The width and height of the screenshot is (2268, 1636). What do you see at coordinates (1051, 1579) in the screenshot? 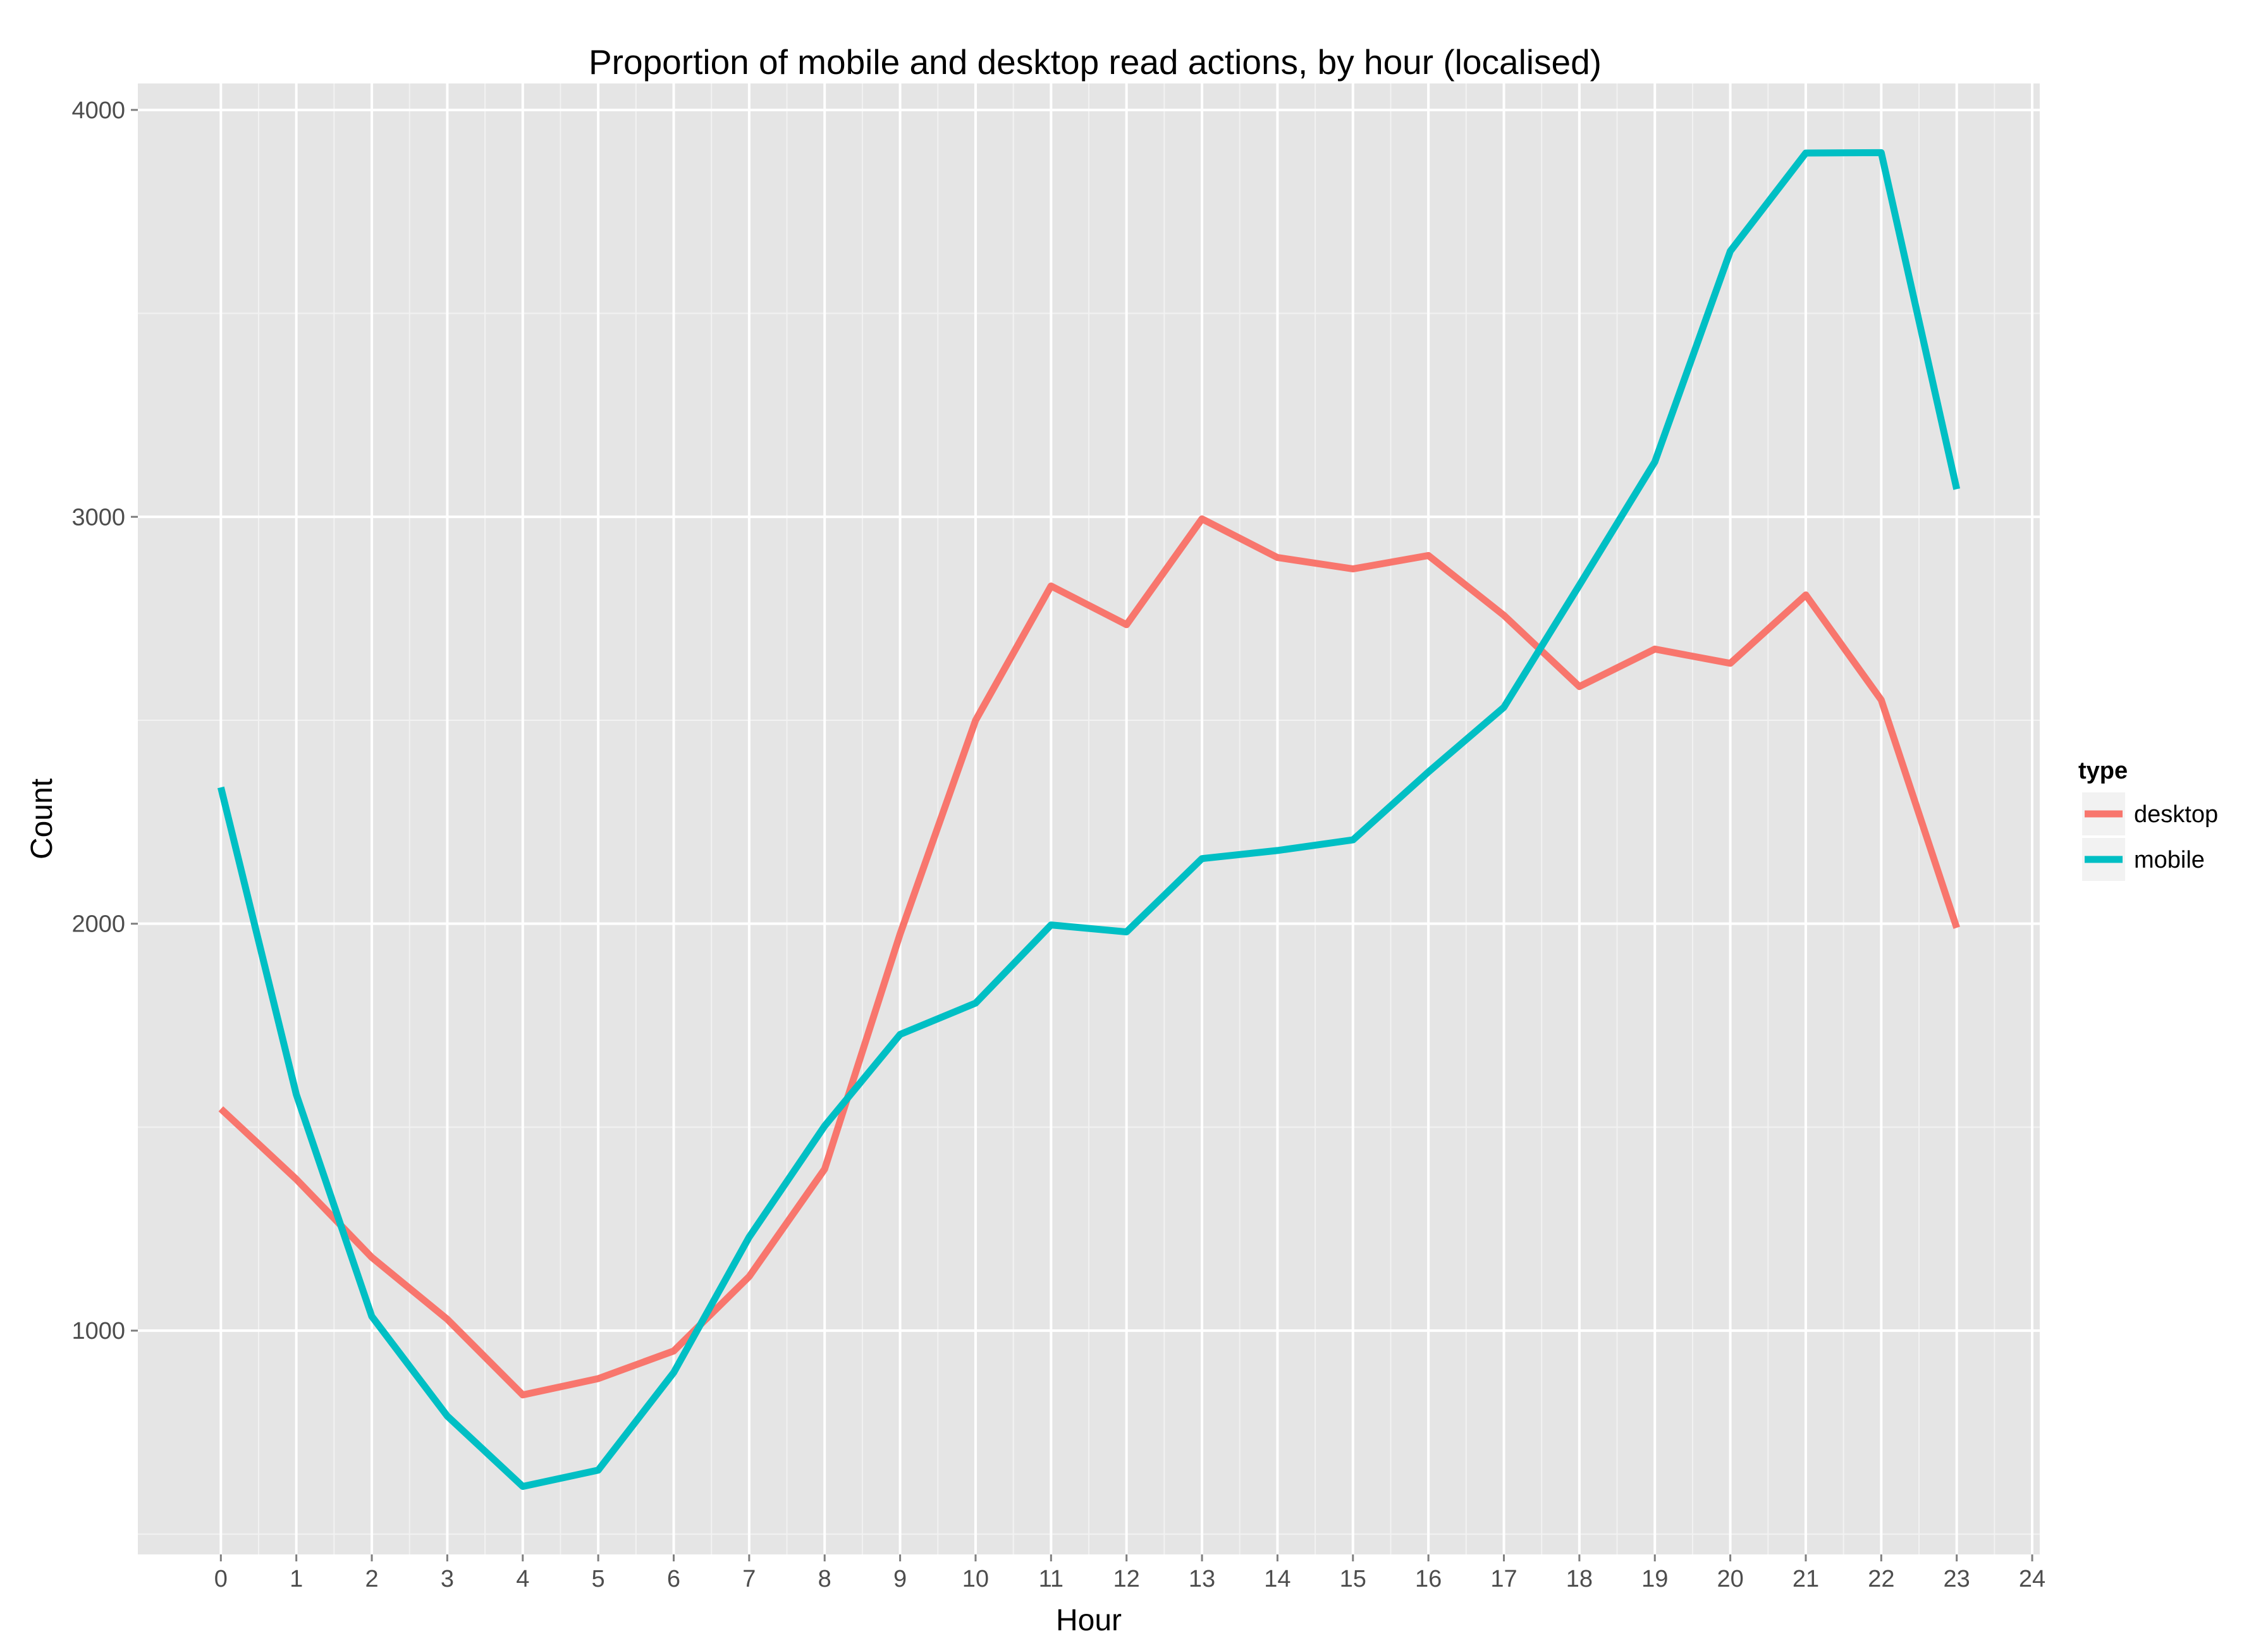
I see `x-tick-label: 11` at bounding box center [1051, 1579].